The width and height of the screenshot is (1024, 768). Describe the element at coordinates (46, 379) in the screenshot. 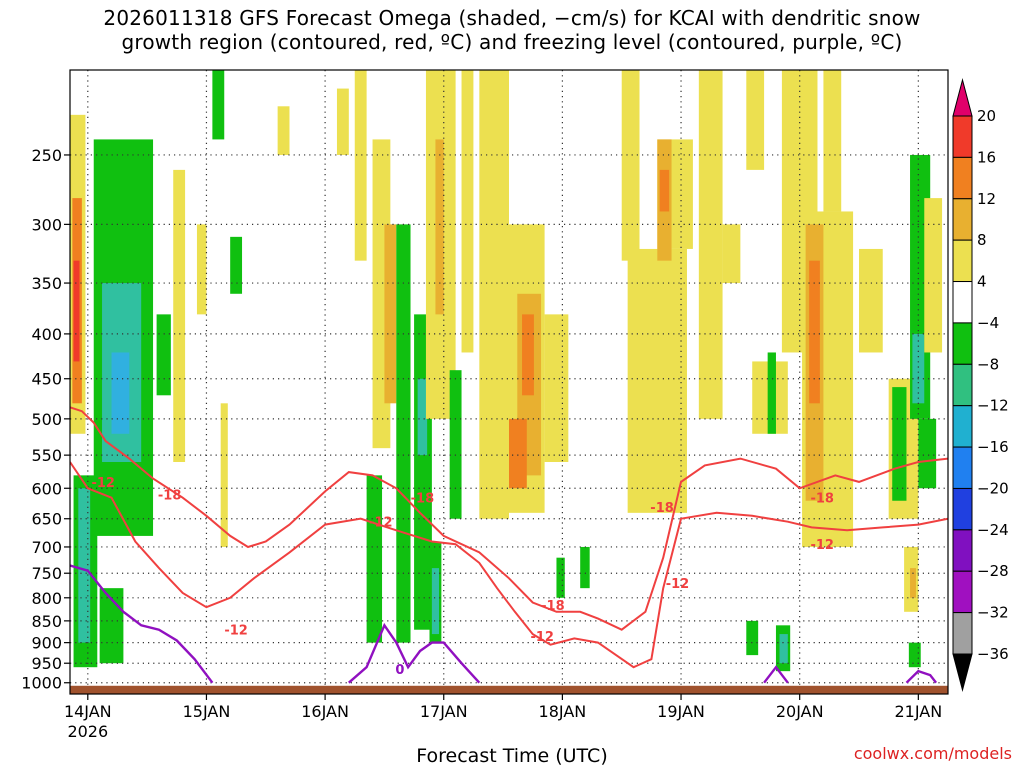

I see `y-tick-label-4: 450` at that location.